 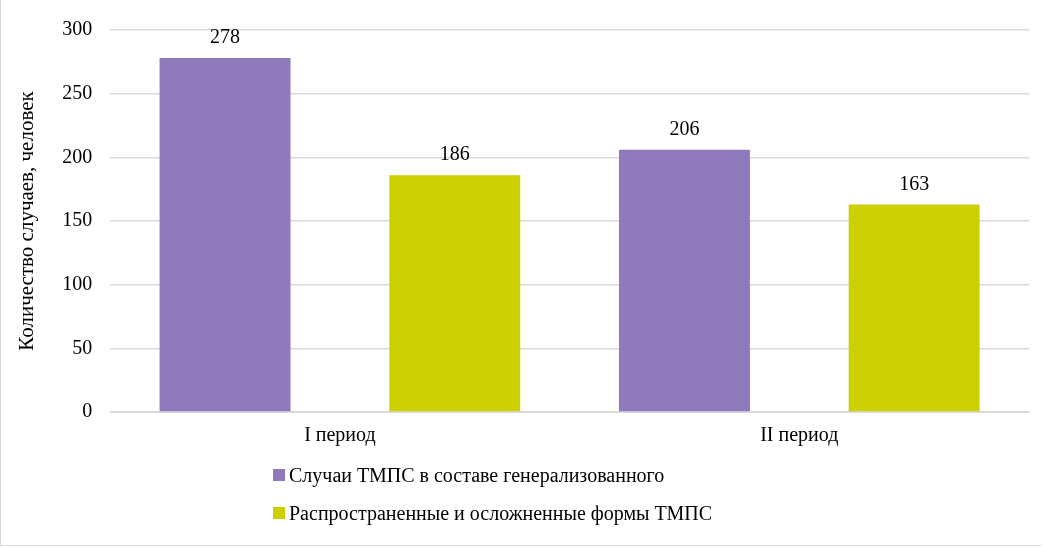 What do you see at coordinates (77, 91) in the screenshot?
I see `y-tick-label: 250` at bounding box center [77, 91].